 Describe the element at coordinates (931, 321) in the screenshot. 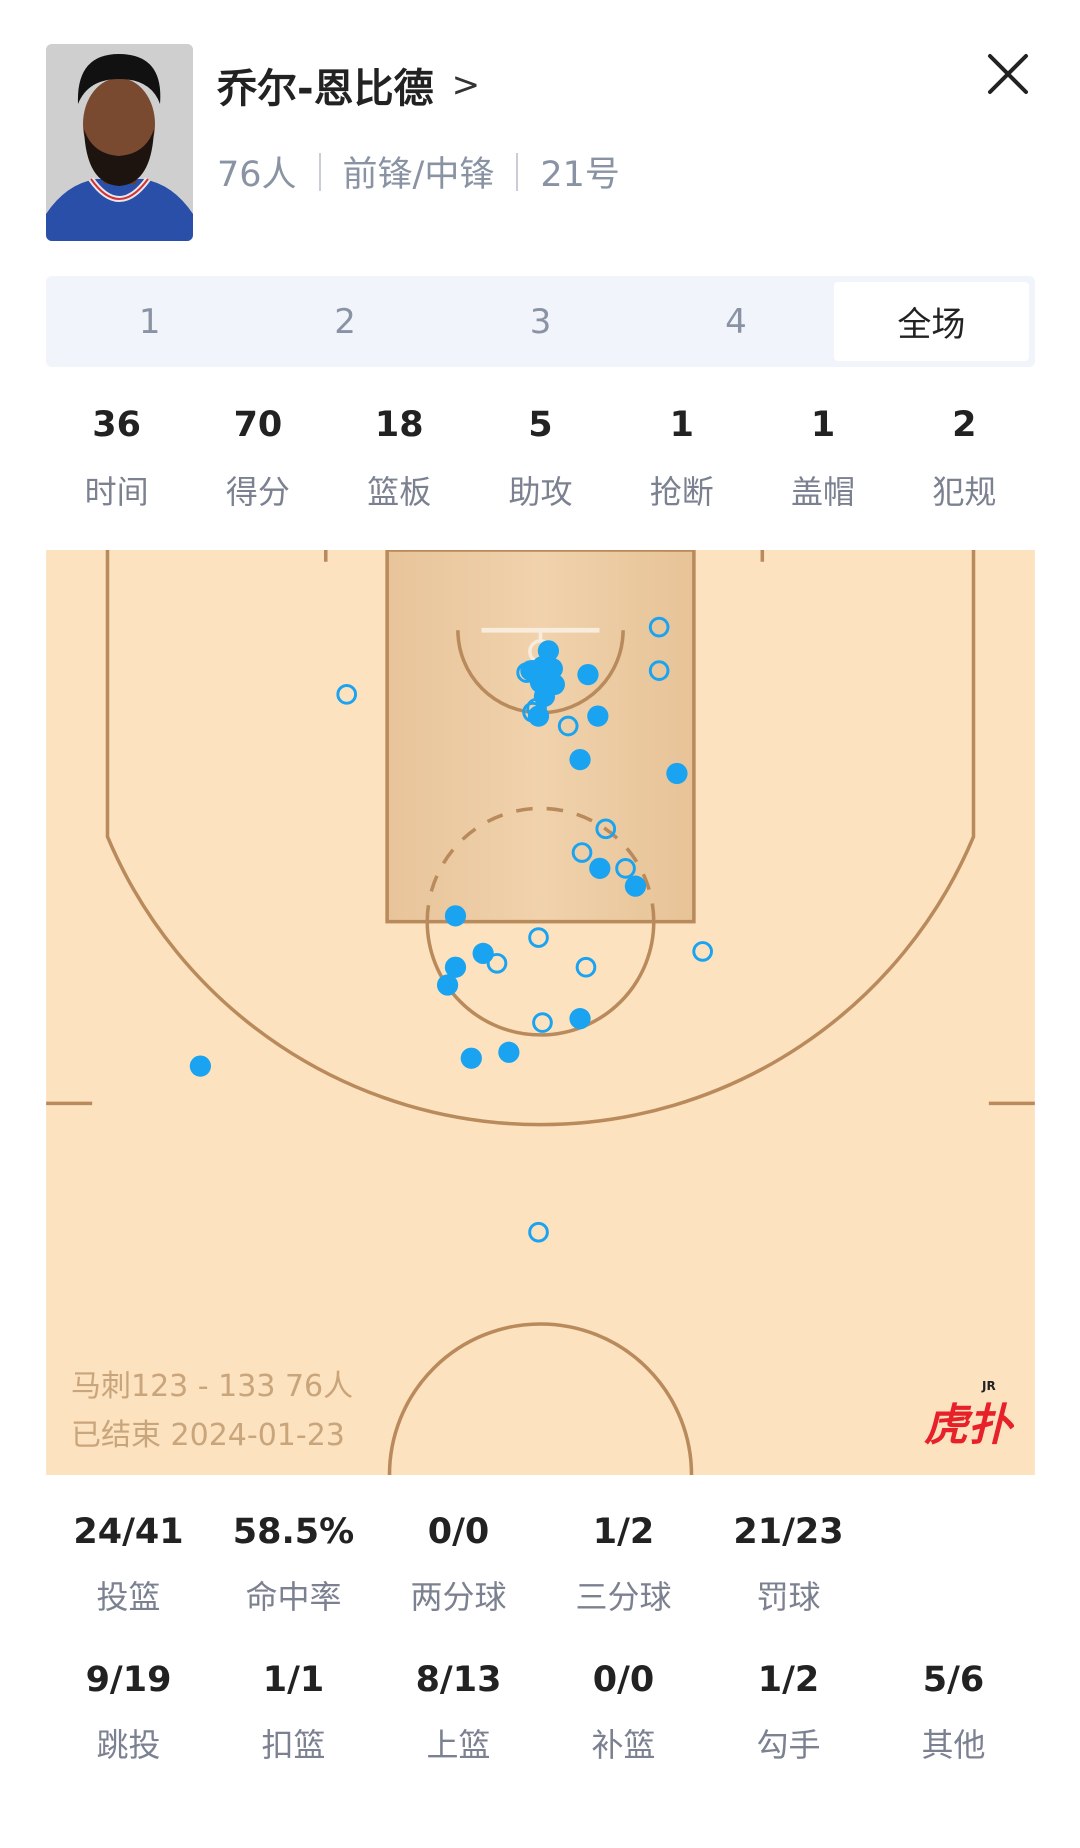

I see `tab-full-game: 全场` at that location.